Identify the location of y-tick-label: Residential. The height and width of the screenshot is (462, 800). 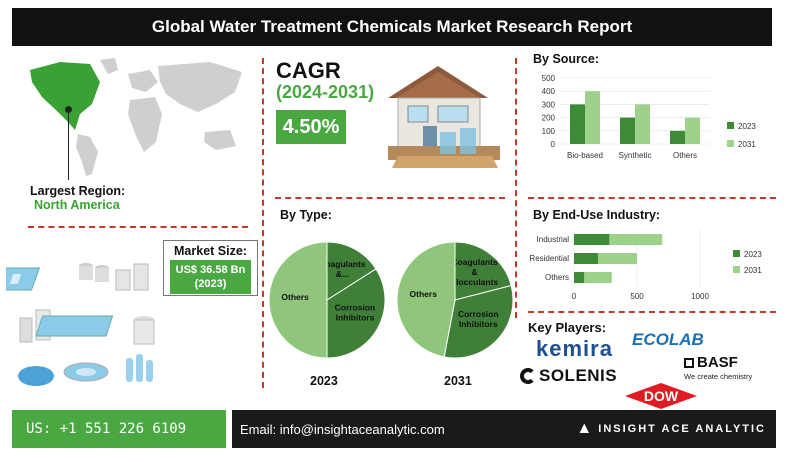
(549, 258).